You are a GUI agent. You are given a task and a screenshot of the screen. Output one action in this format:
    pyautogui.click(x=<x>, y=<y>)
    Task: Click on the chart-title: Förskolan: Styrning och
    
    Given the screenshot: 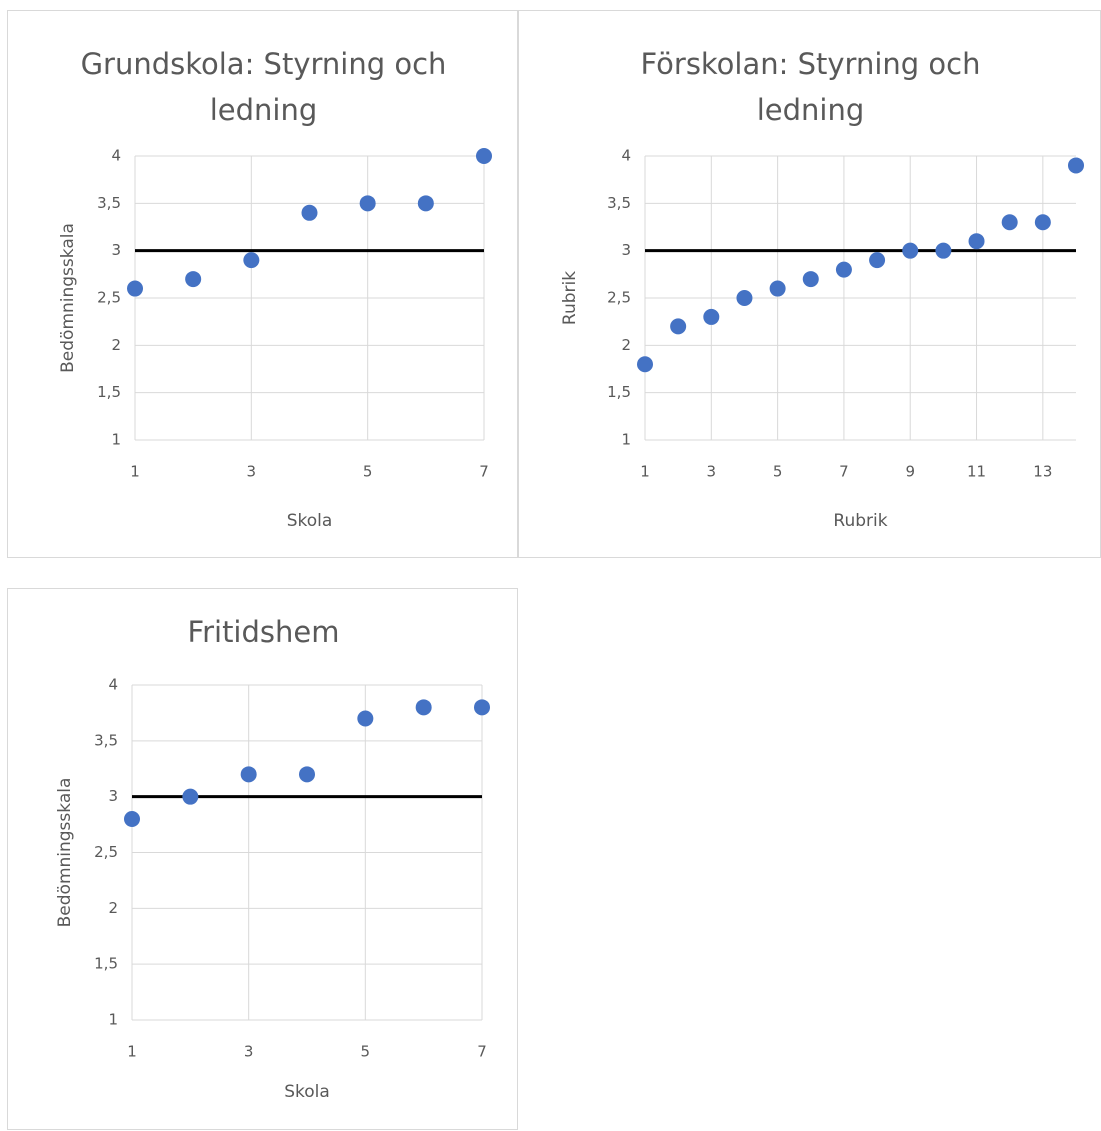 What is the action you would take?
    pyautogui.click(x=811, y=64)
    